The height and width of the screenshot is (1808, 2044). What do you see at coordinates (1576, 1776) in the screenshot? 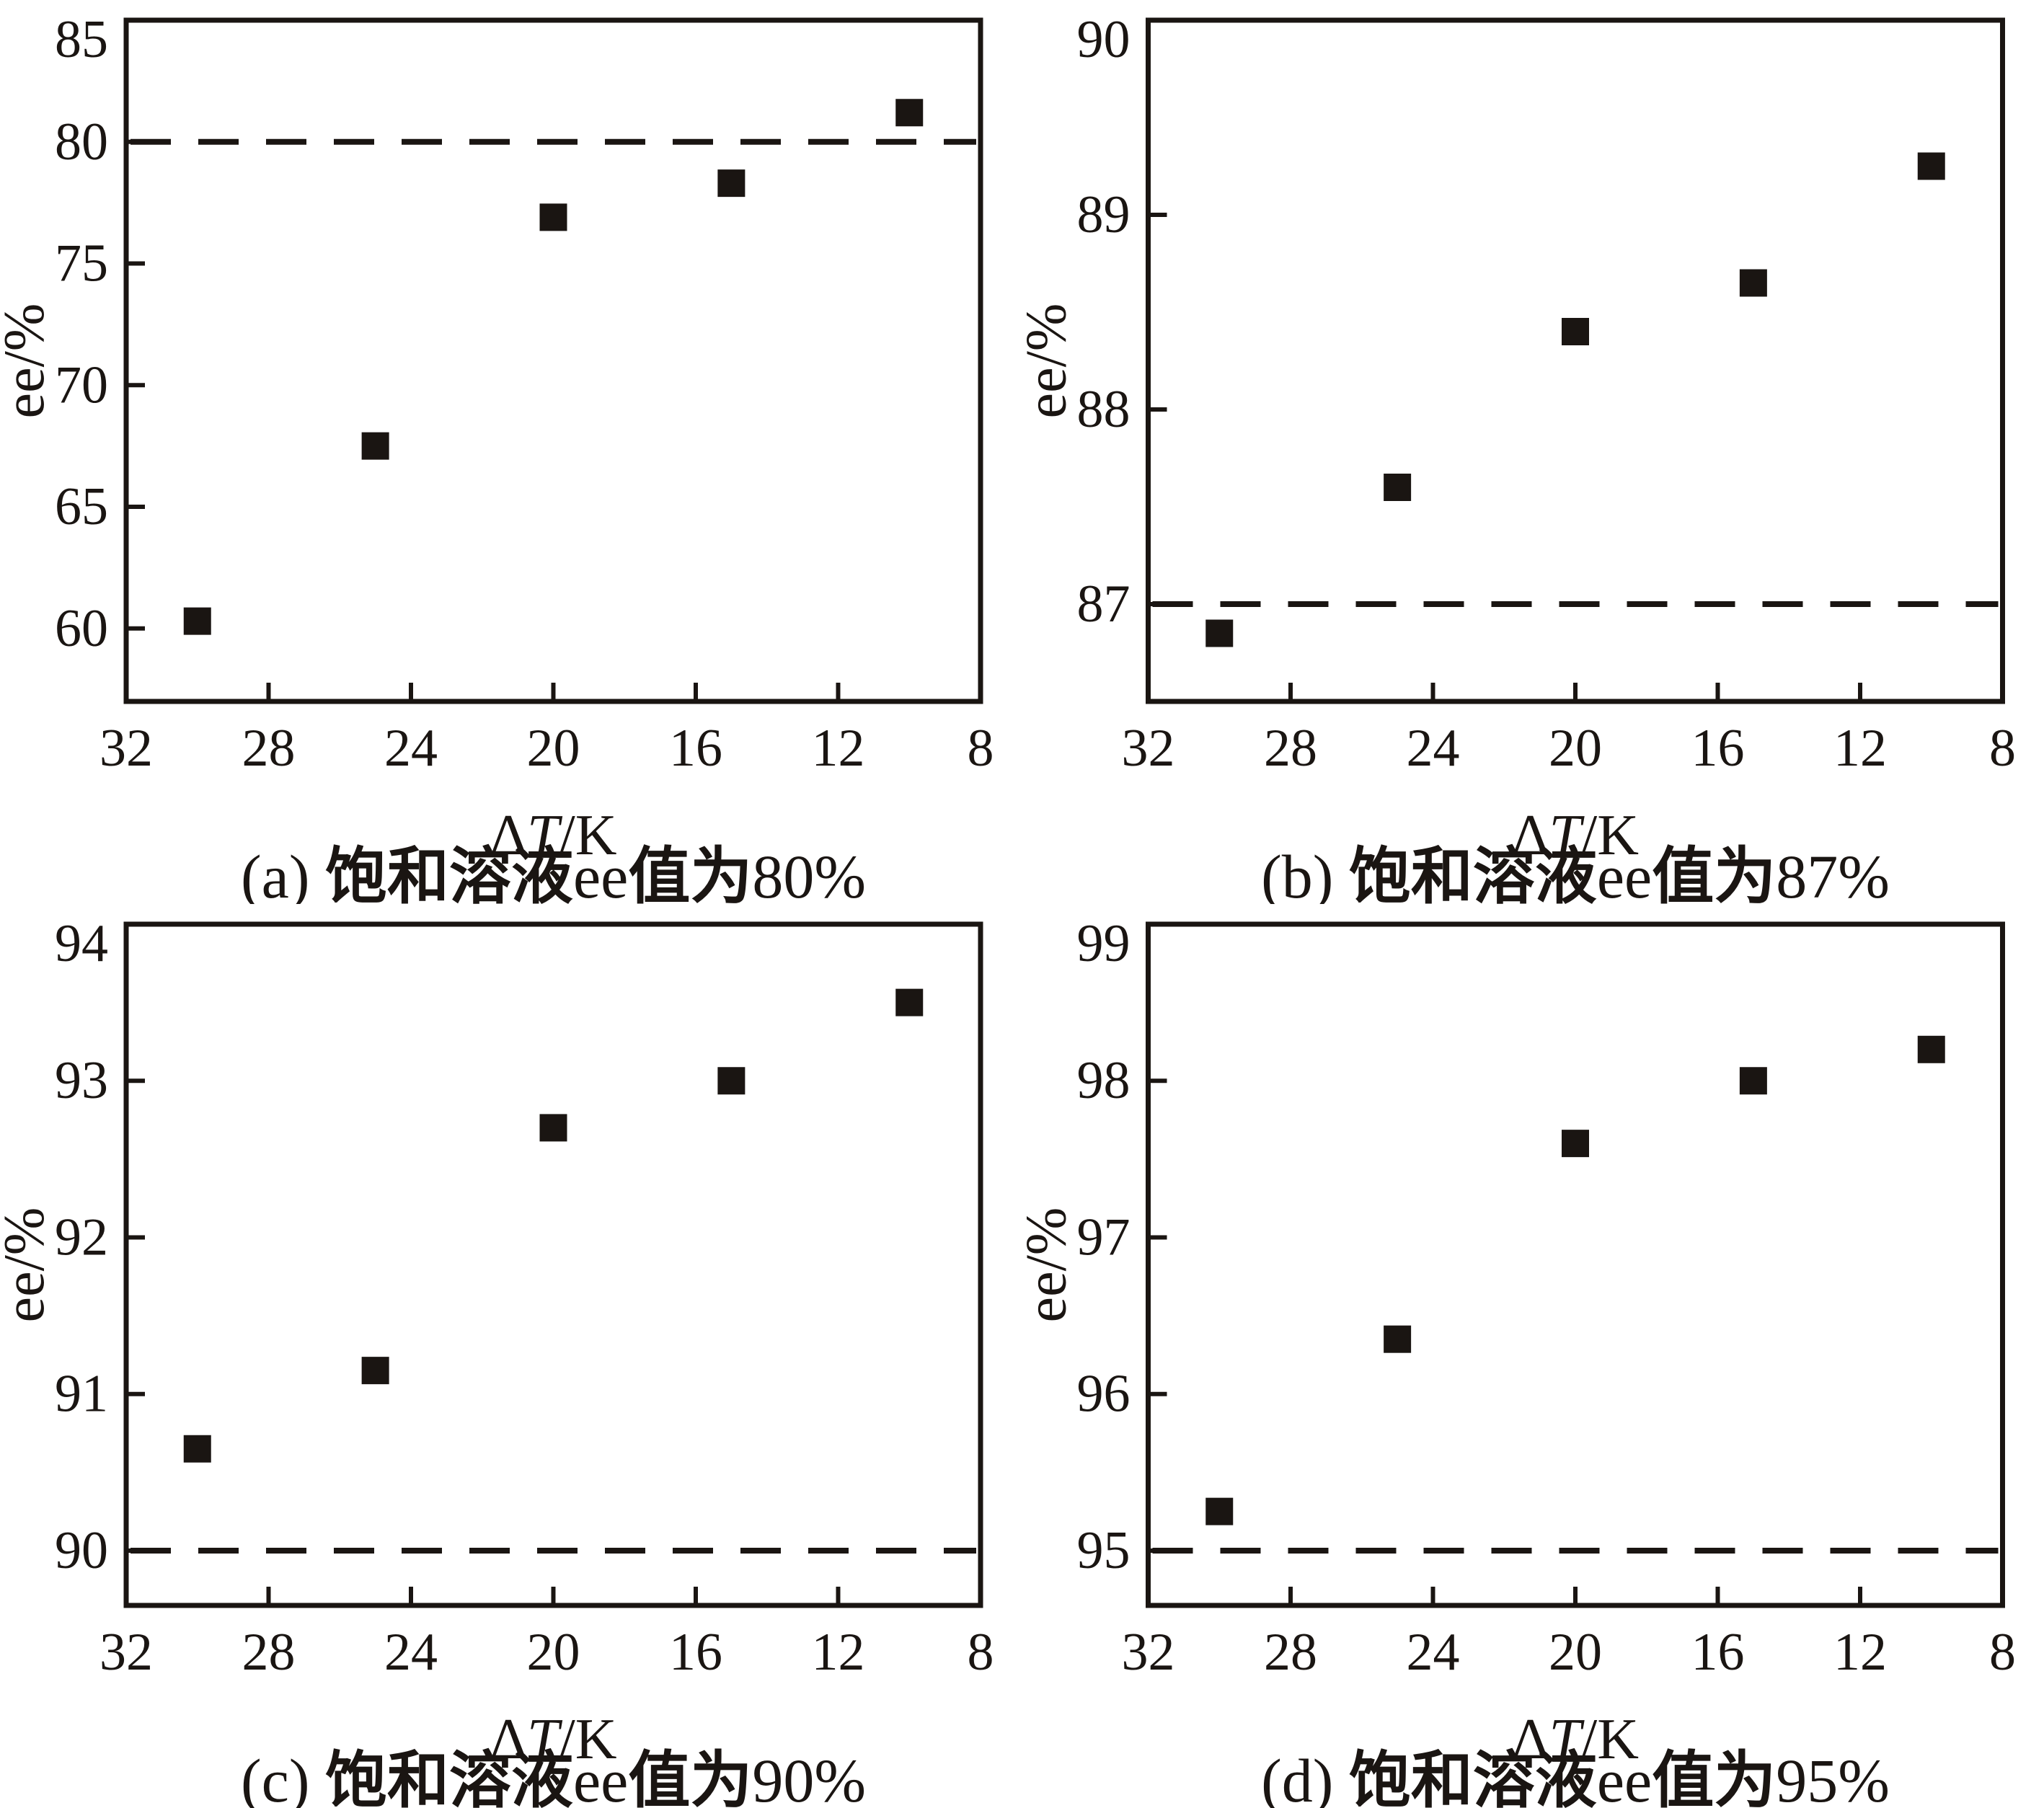
I see `subplot-caption: (d) 饱和溶液ee值为95%` at bounding box center [1576, 1776].